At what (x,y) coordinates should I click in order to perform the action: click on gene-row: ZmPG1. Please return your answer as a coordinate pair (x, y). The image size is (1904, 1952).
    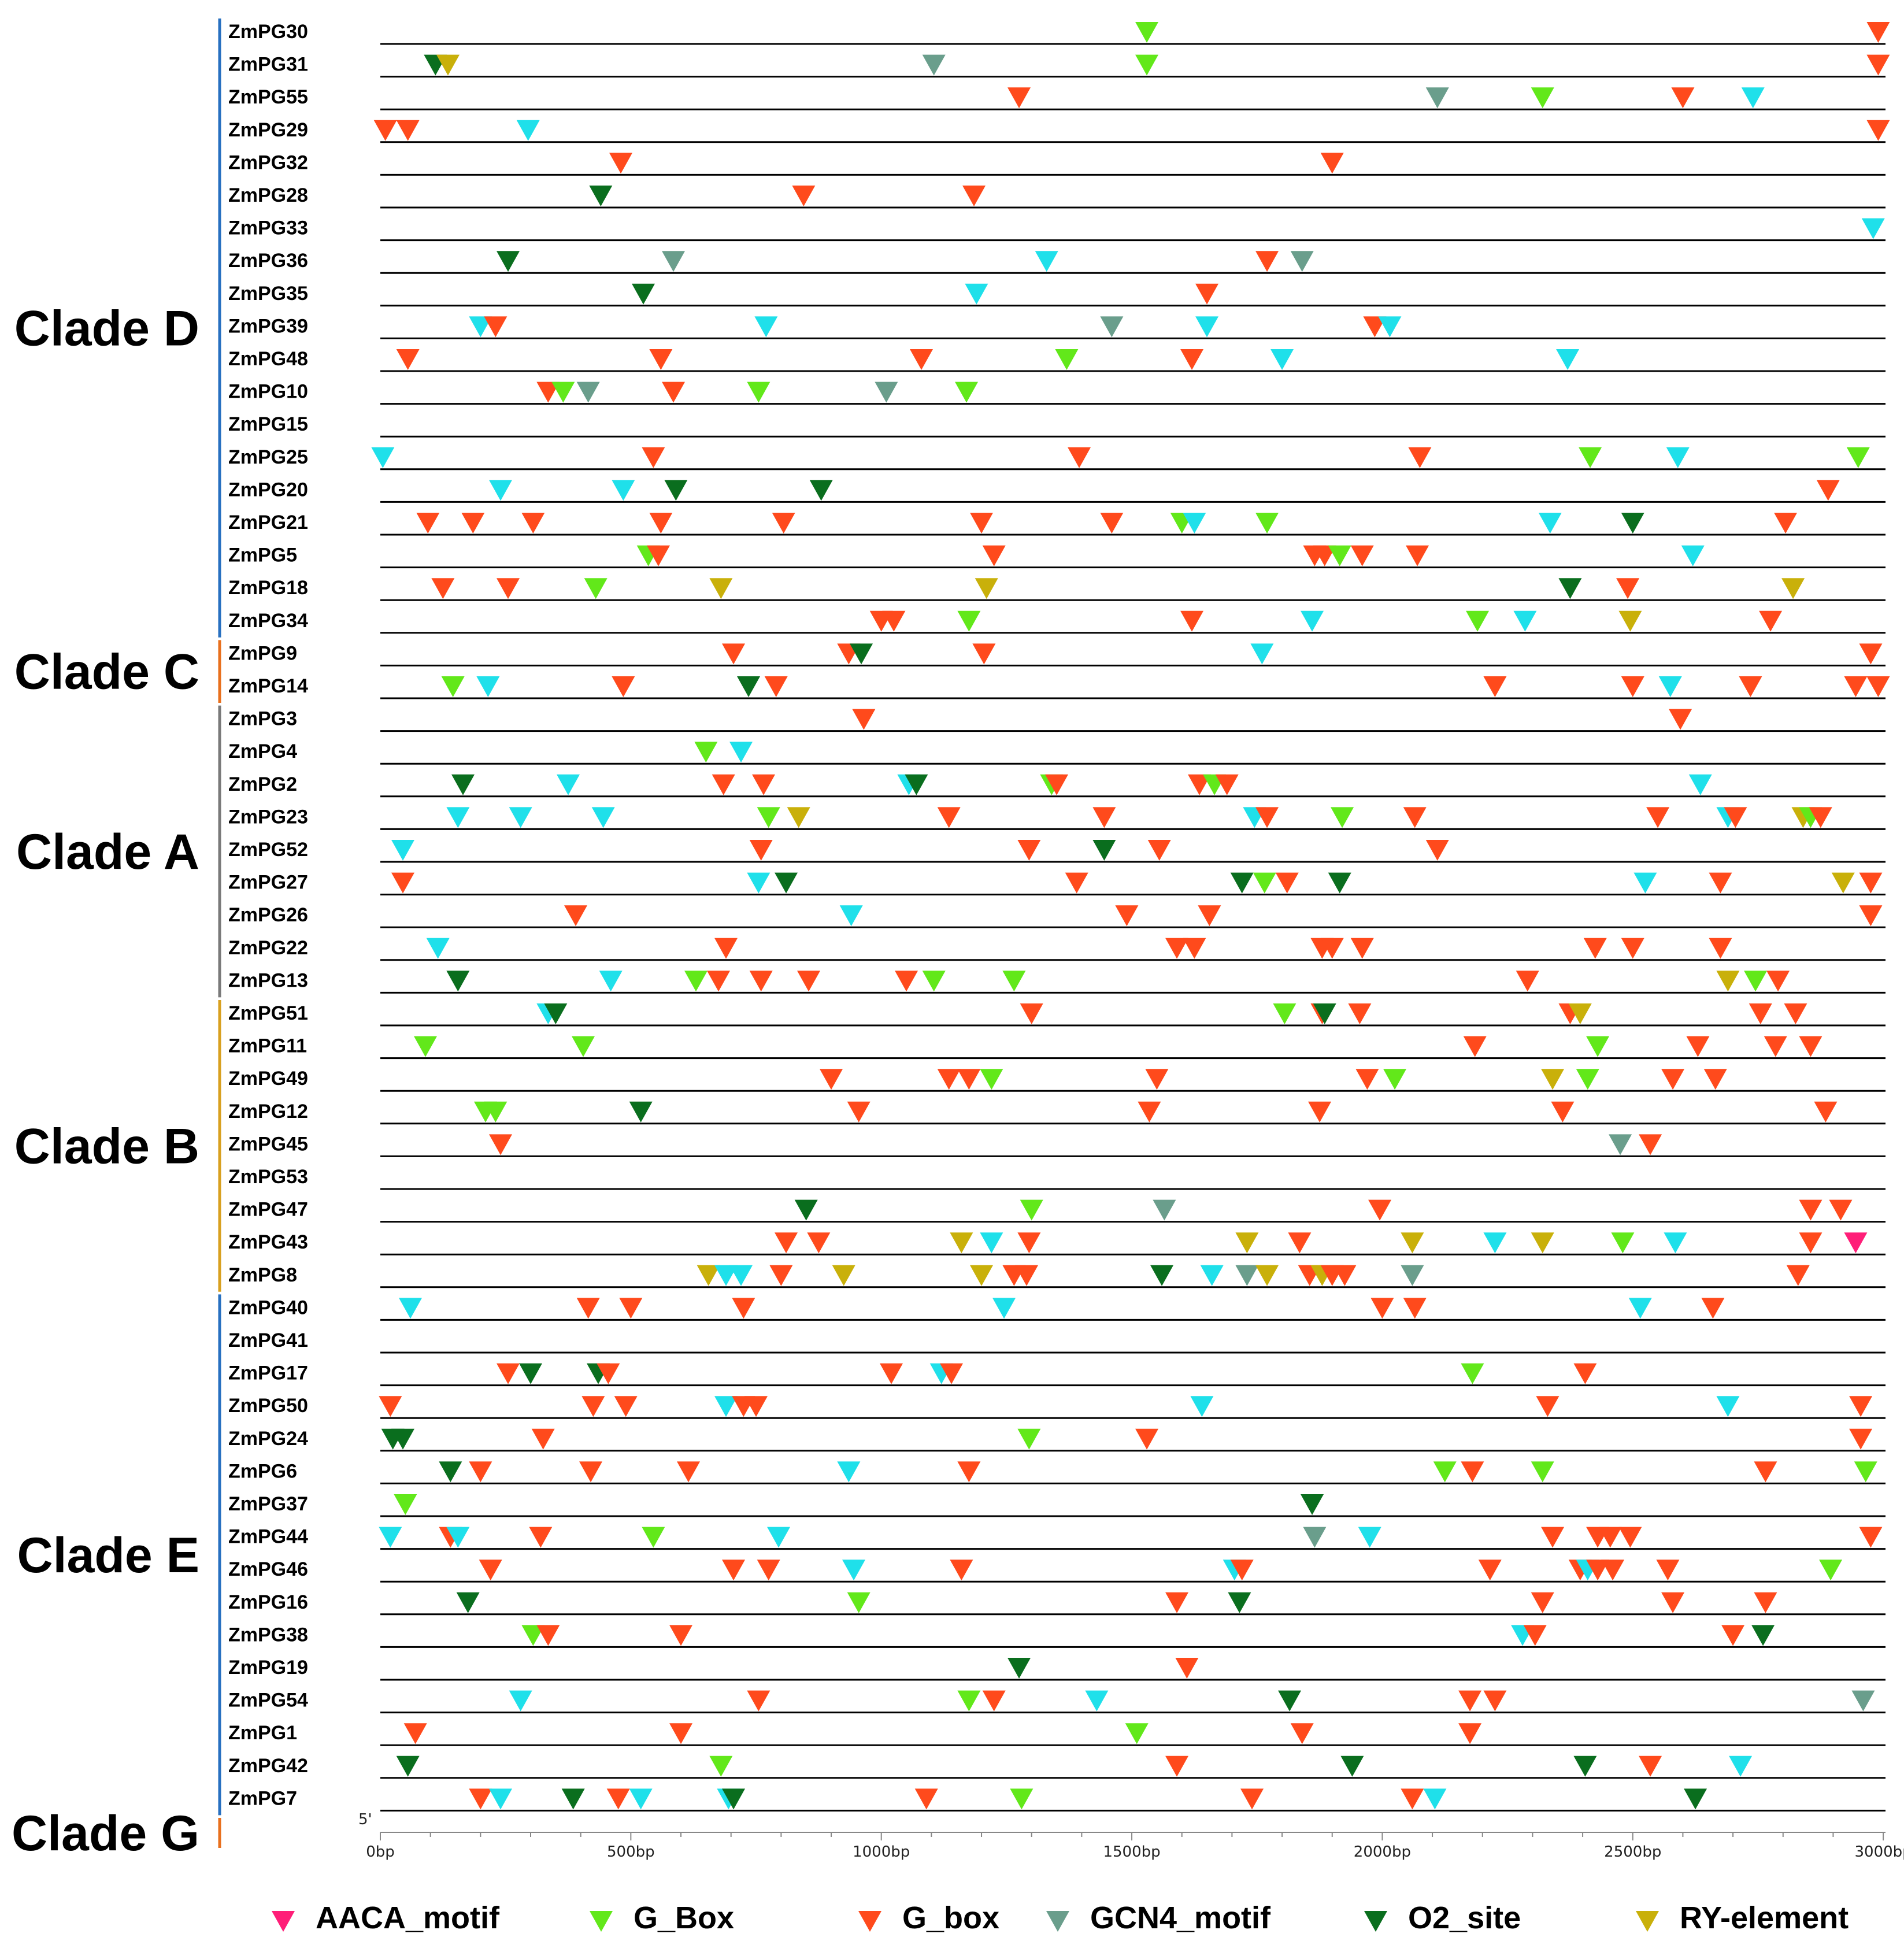
    Looking at the image, I should click on (1057, 1734).